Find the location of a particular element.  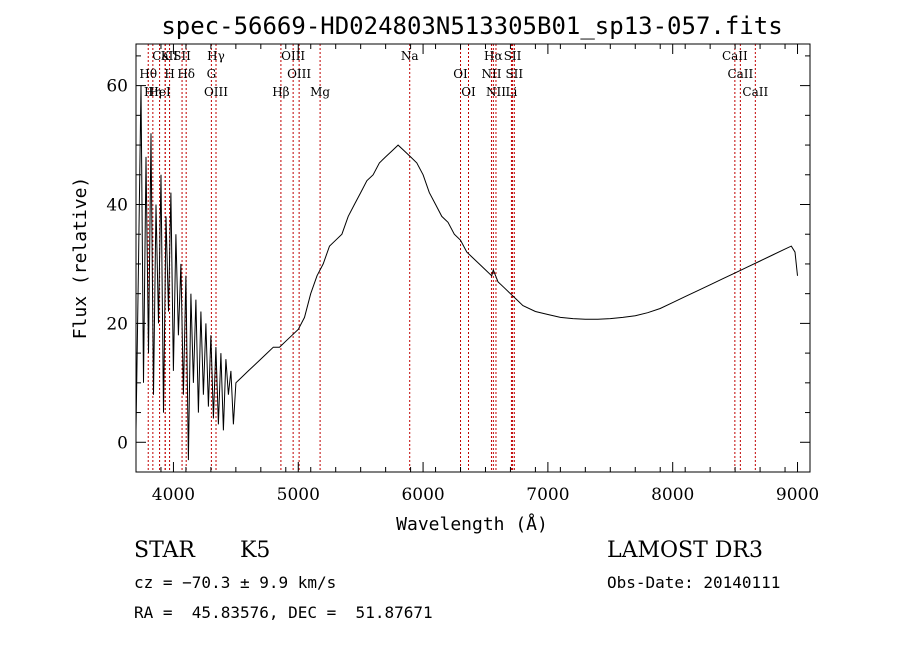

line-label: Na is located at coordinates (410, 56).